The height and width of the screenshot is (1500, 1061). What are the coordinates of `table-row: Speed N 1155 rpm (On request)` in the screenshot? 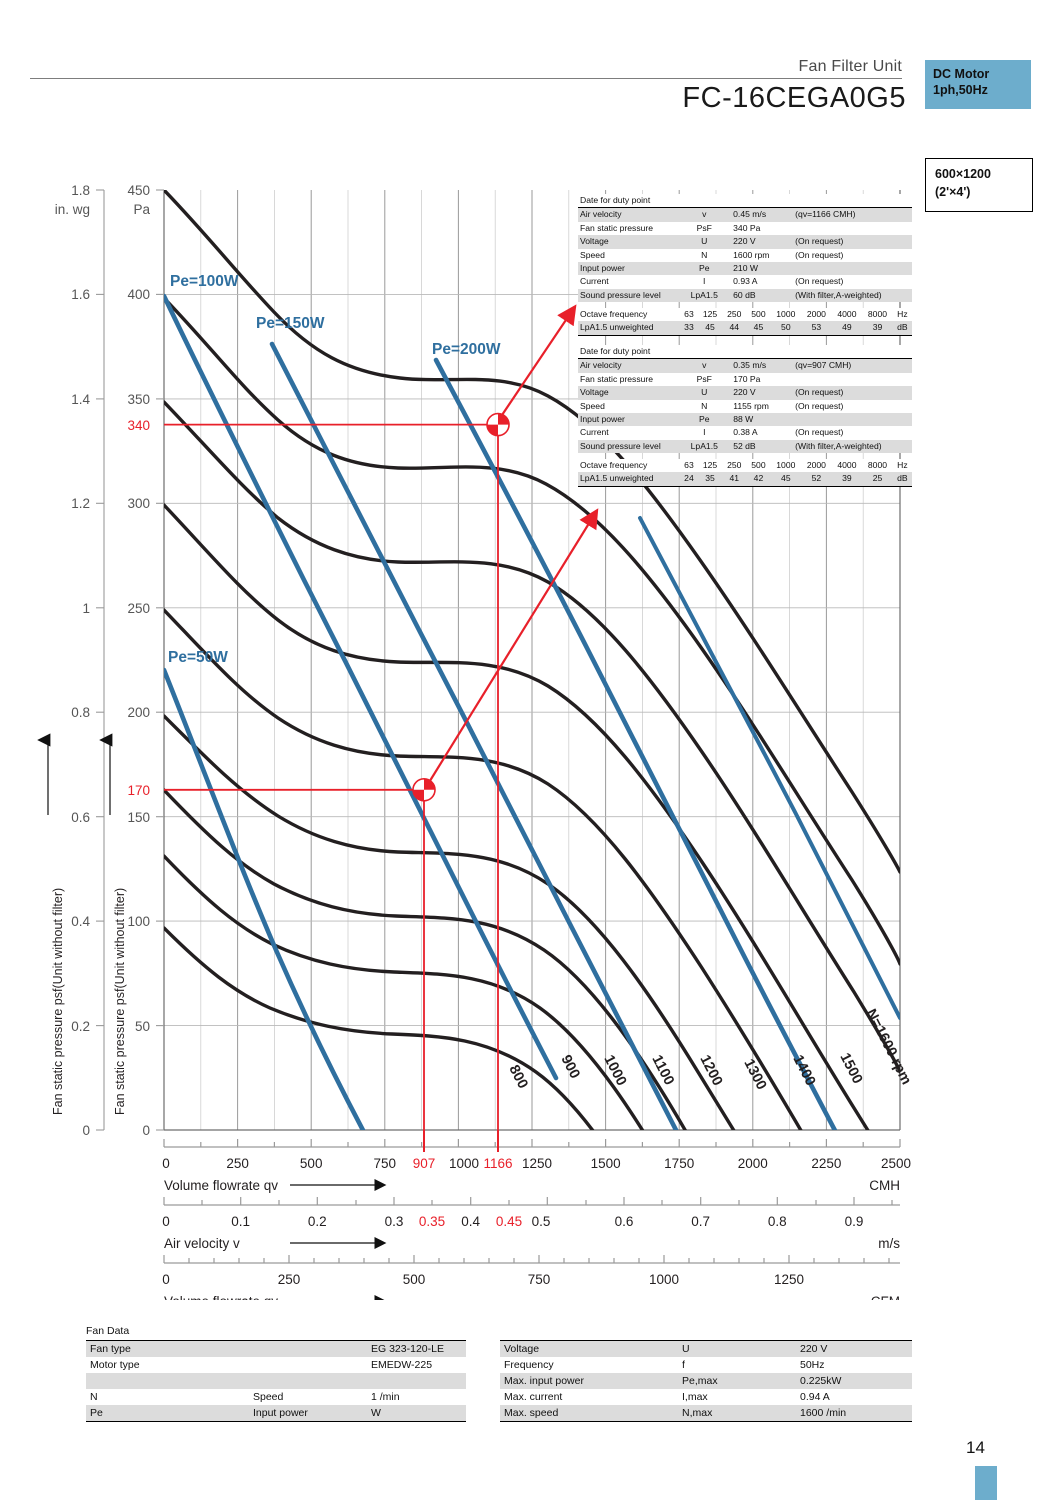 It's located at (712, 405).